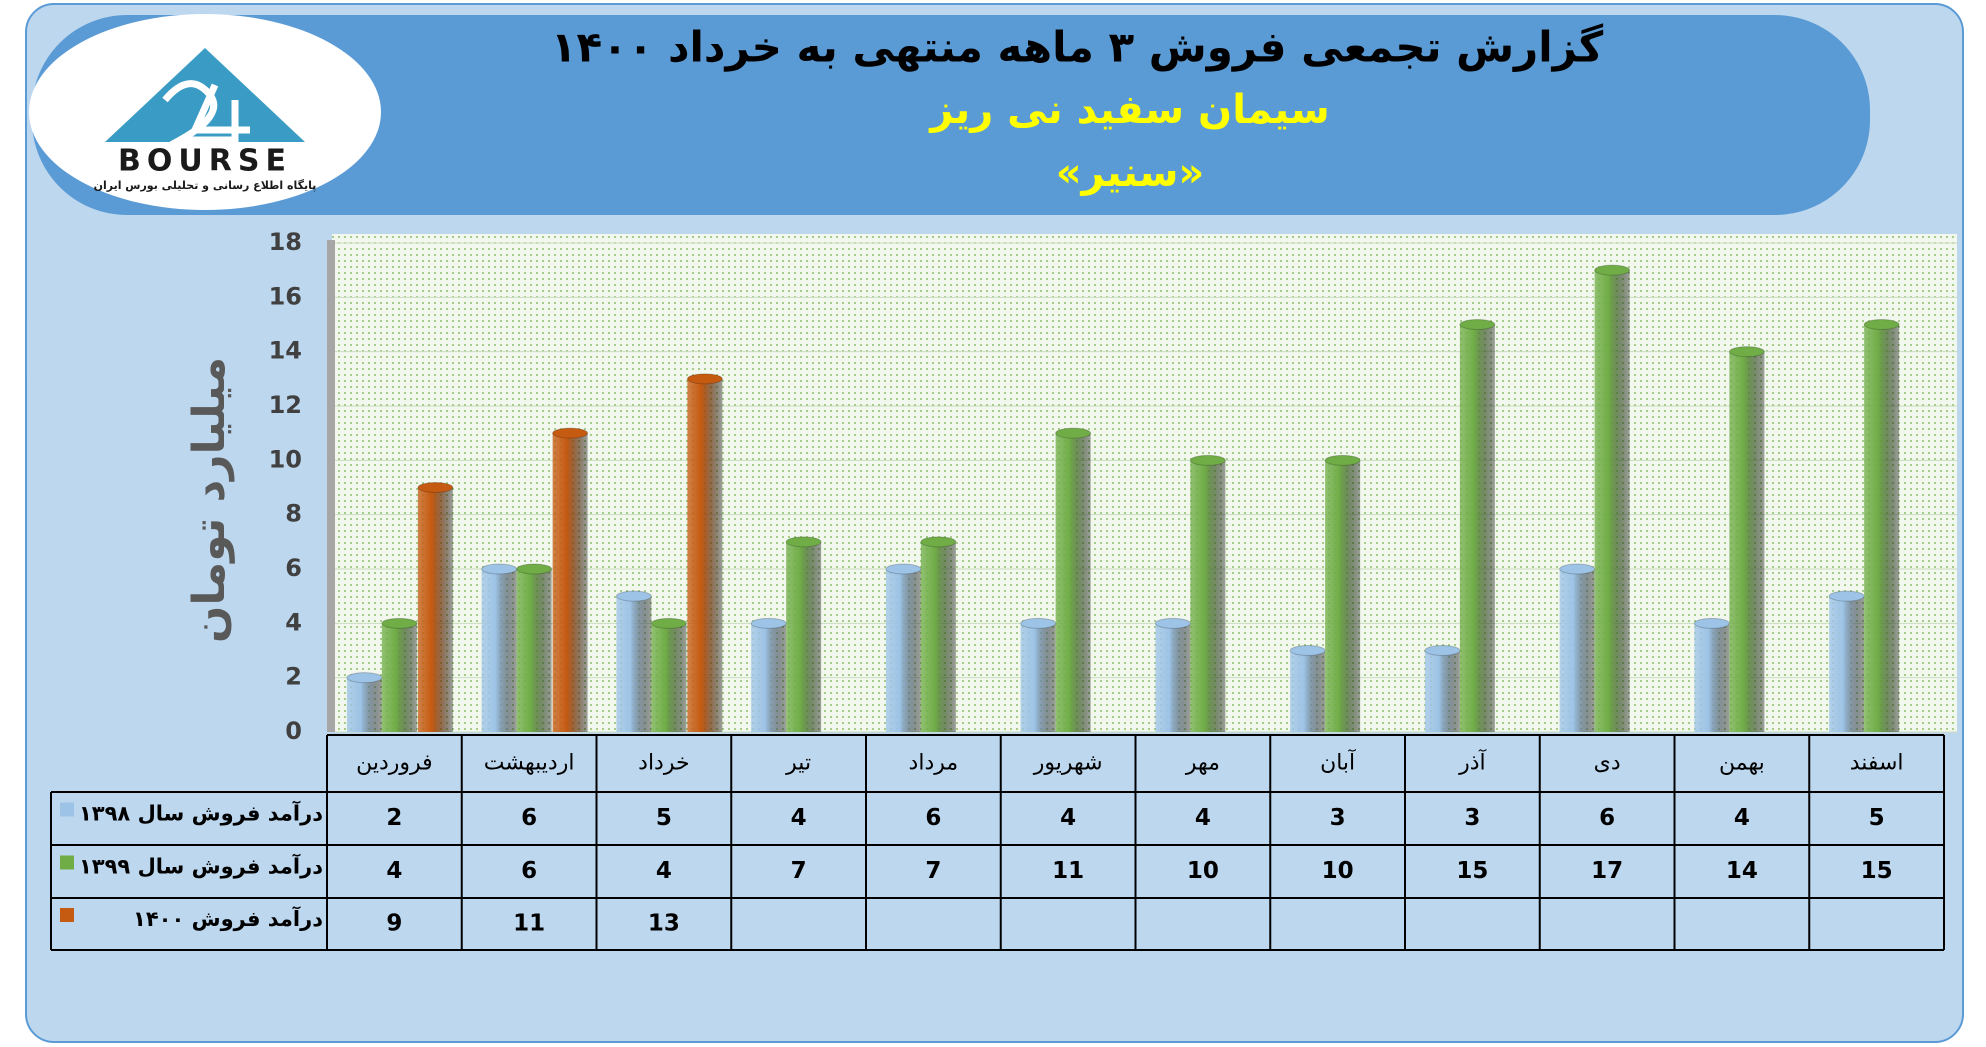  Describe the element at coordinates (664, 924) in the screenshot. I see `data-label: 13` at that location.